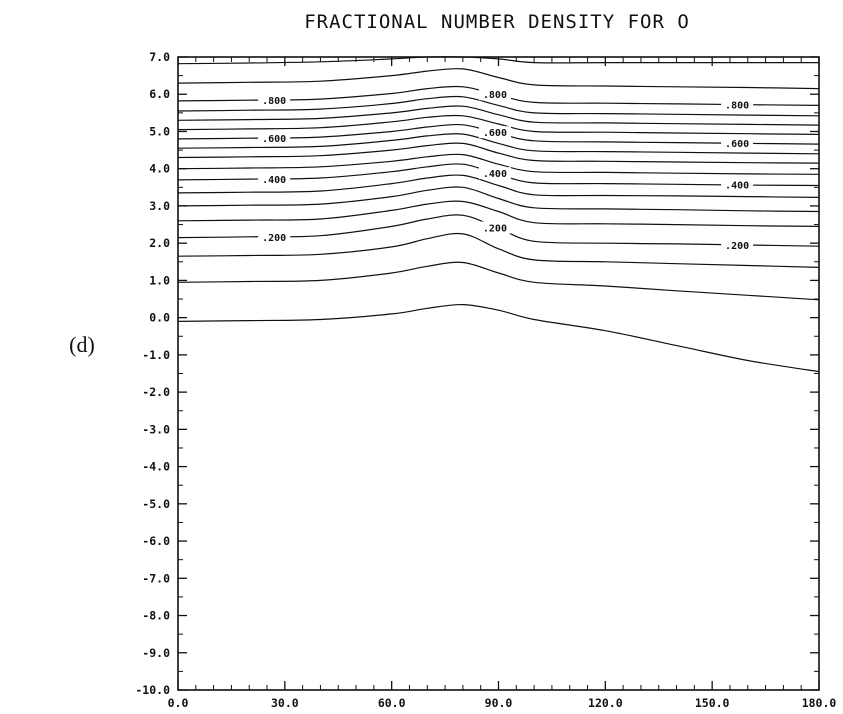 Image resolution: width=843 pixels, height=714 pixels. What do you see at coordinates (156, 653) in the screenshot?
I see `y-tick-label: -9.0` at bounding box center [156, 653].